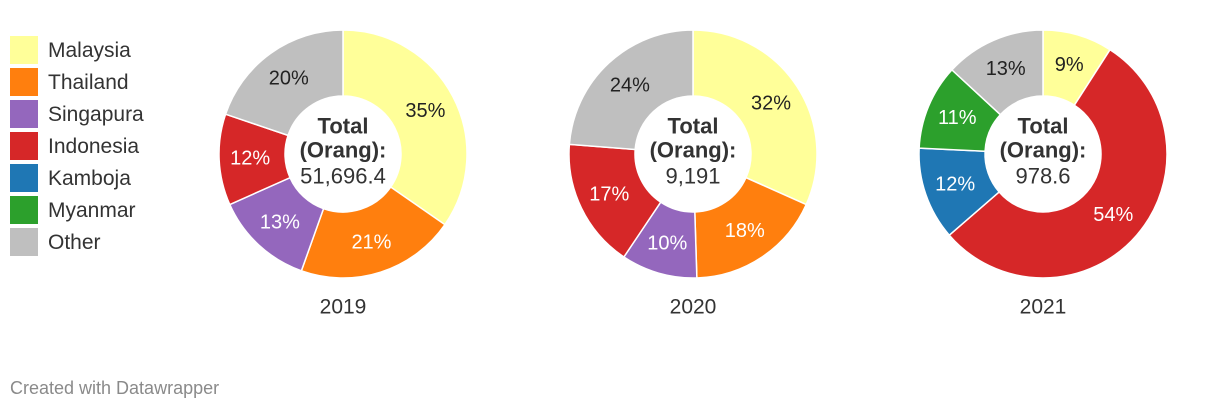  I want to click on donut-chart-2019: 35% 21% 13% 12% 20% Total(Orang):51,696.4 2019, so click(343, 174).